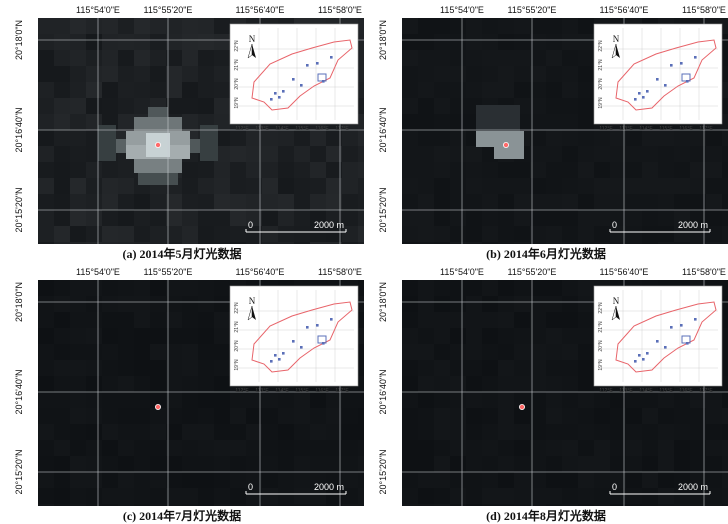 Image resolution: width=728 pixels, height=524 pixels. I want to click on light-glow-block, so click(107, 143).